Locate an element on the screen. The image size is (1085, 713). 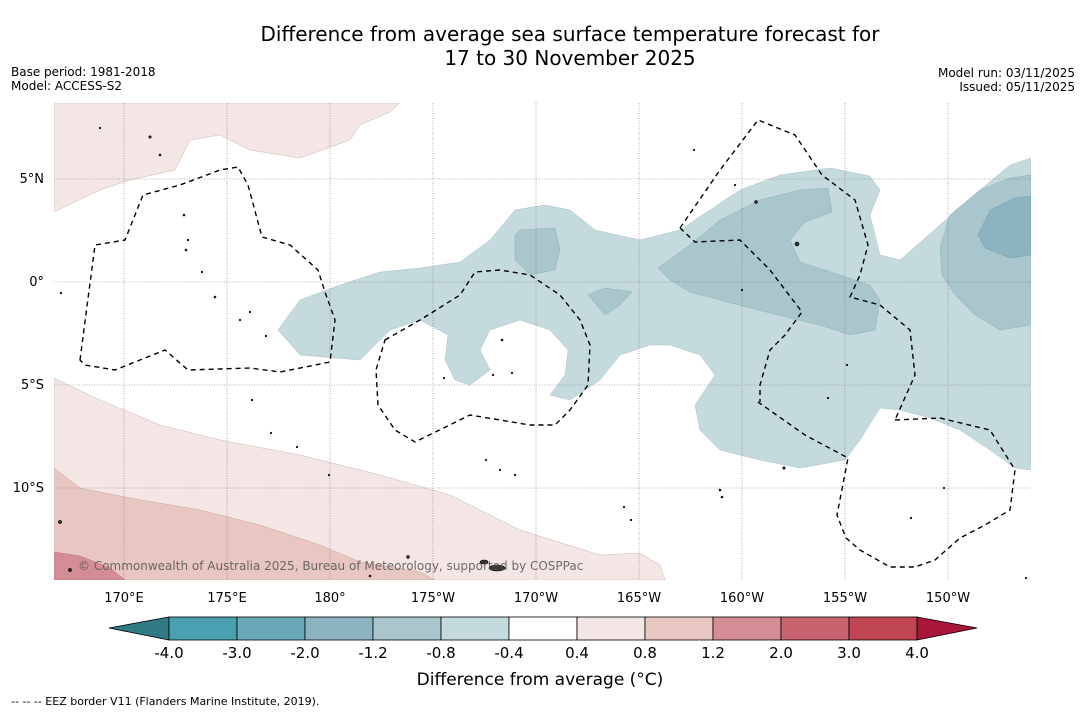
colorbar-tick-label: 0.4 is located at coordinates (577, 653).